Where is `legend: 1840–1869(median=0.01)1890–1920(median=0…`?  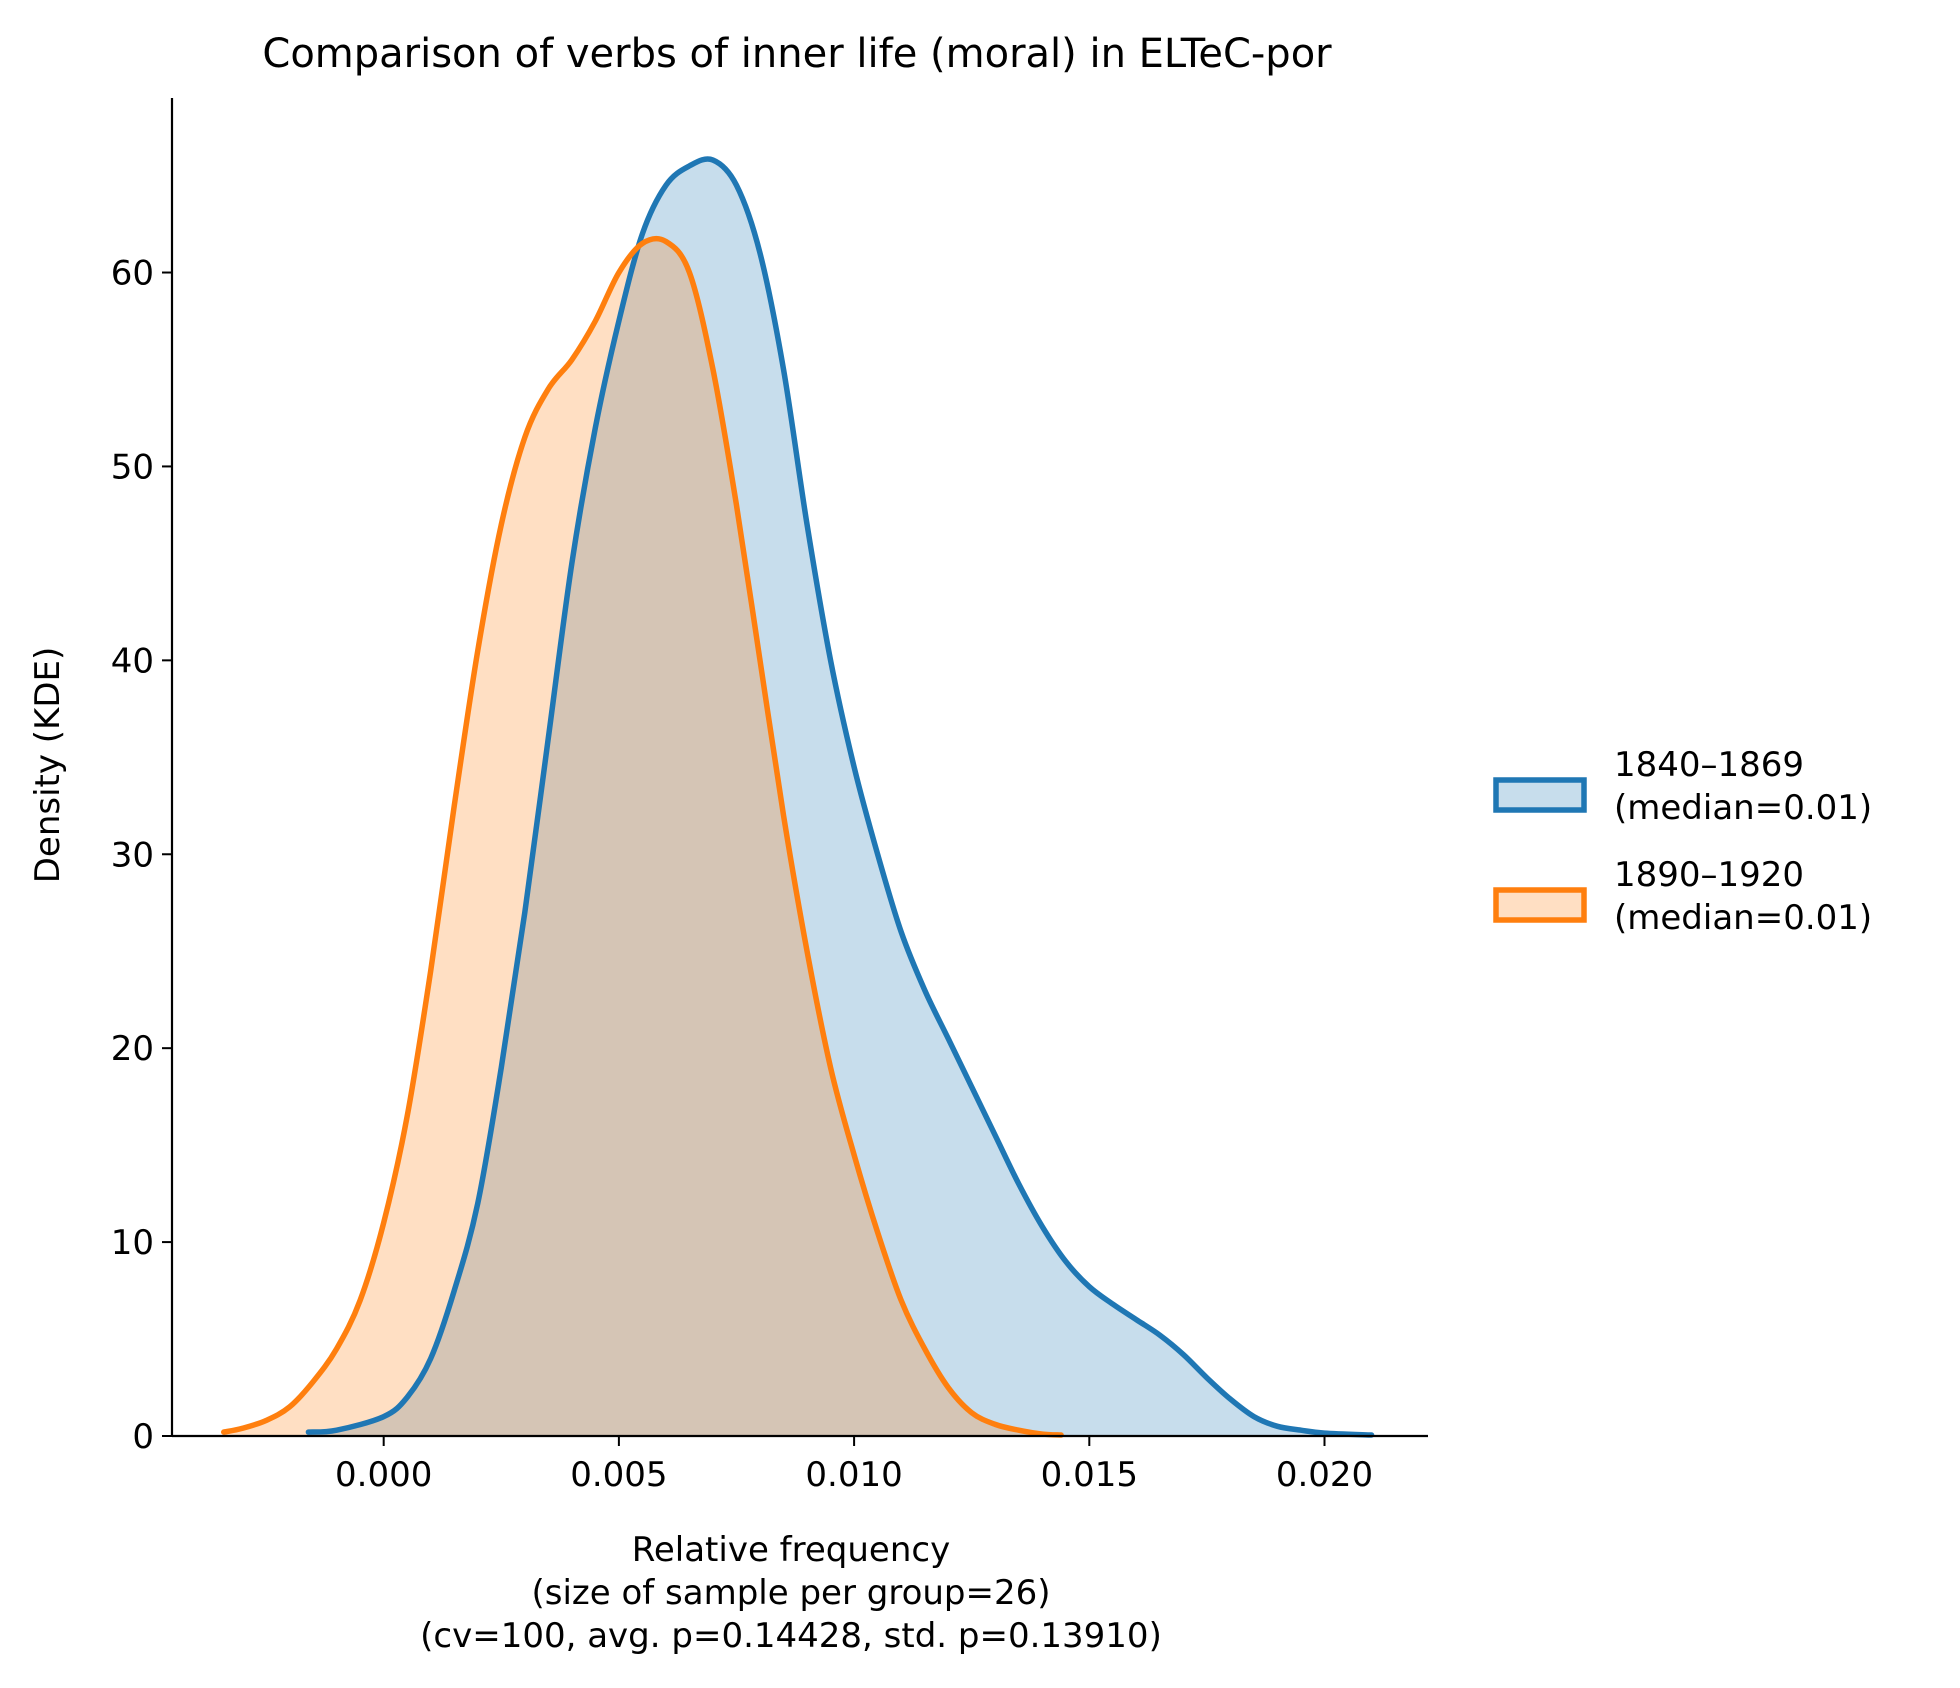
legend: 1840–1869(median=0.01)1890–1920(median=0… is located at coordinates (1682, 841).